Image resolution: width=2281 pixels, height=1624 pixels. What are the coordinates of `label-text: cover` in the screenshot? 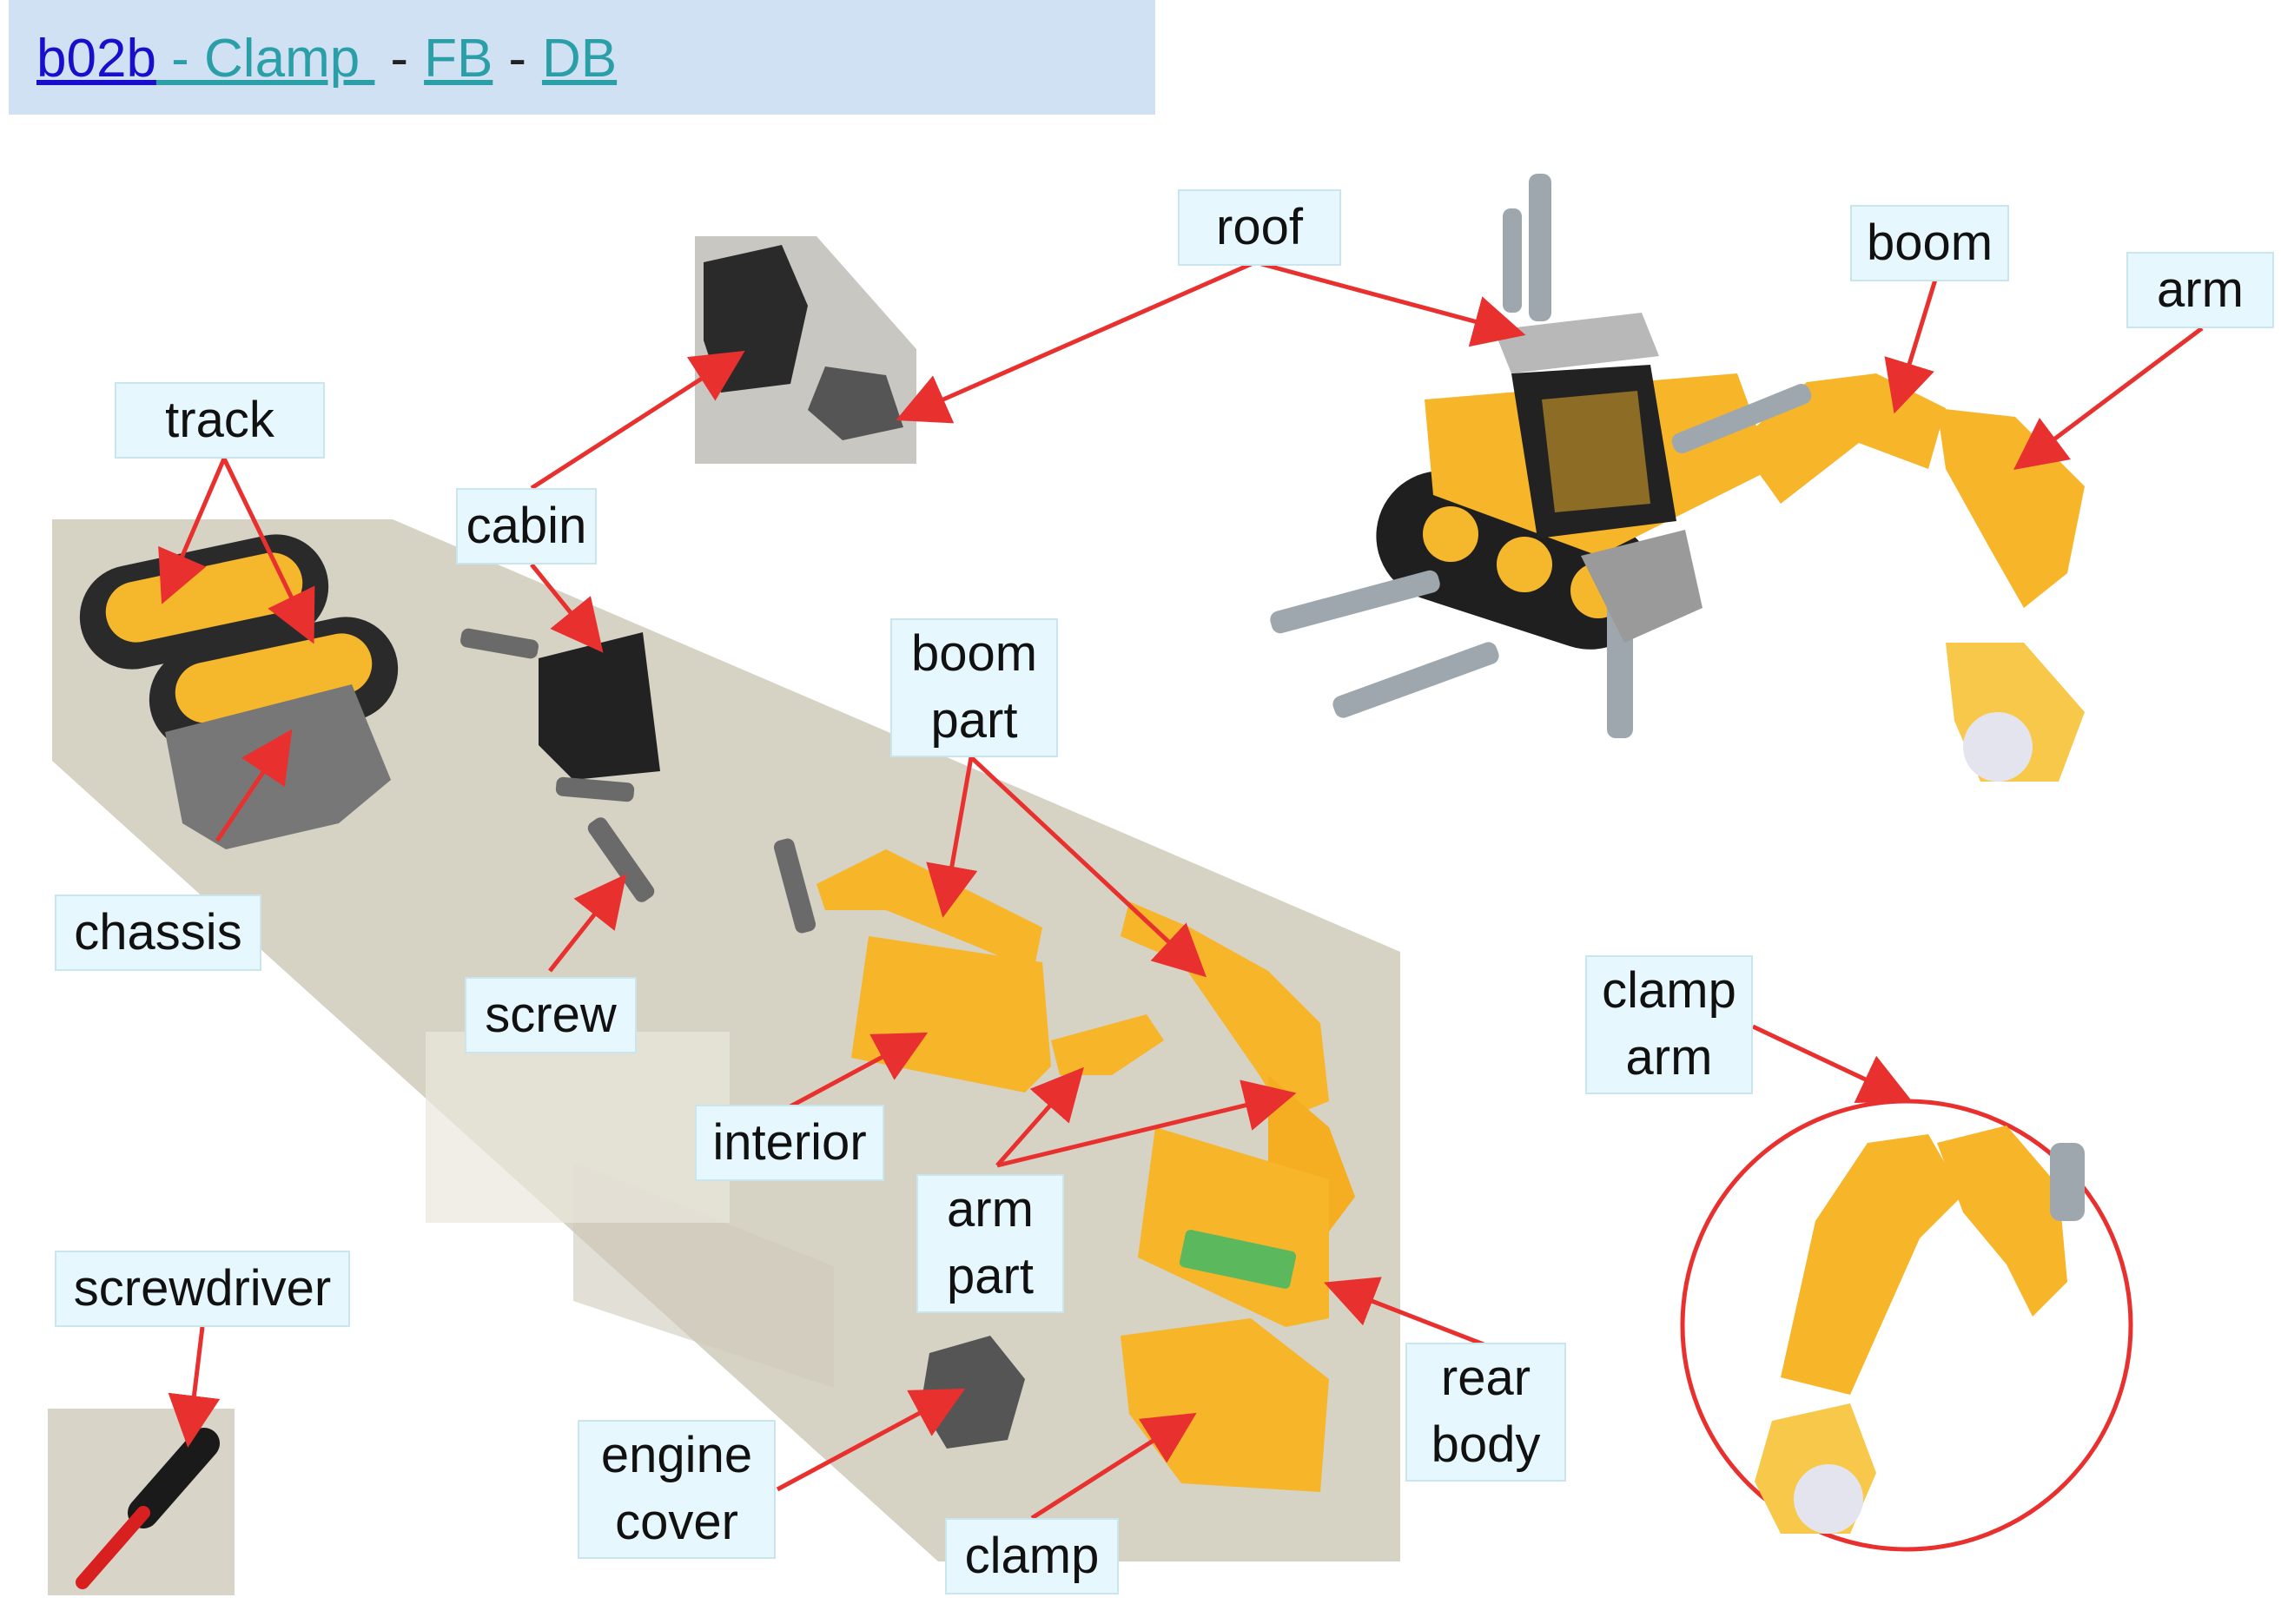 It's located at (676, 1522).